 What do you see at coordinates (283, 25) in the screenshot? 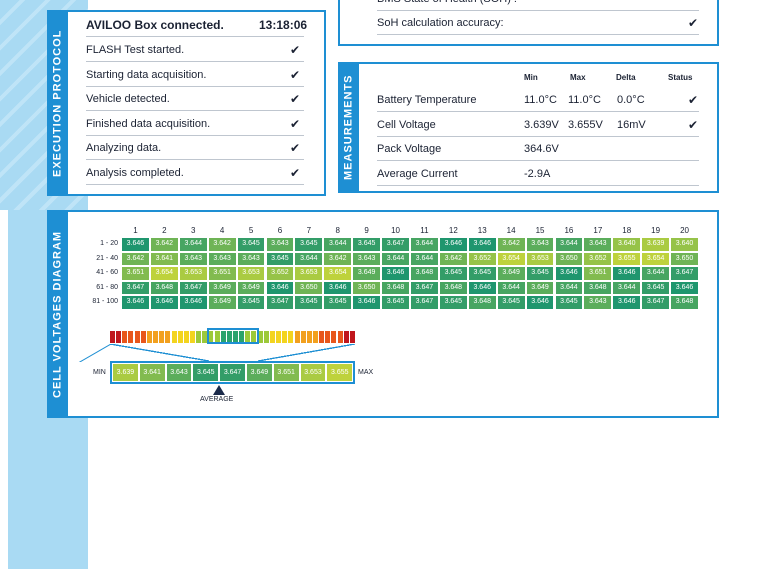
I see `header-time: 13:18:06` at bounding box center [283, 25].